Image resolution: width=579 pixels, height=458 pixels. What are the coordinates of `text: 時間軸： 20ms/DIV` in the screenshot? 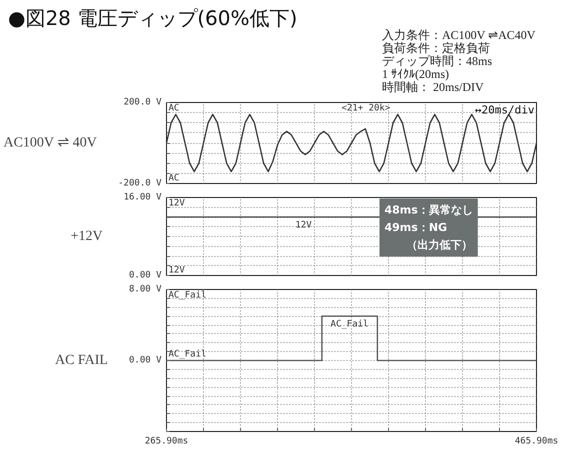 It's located at (433, 87).